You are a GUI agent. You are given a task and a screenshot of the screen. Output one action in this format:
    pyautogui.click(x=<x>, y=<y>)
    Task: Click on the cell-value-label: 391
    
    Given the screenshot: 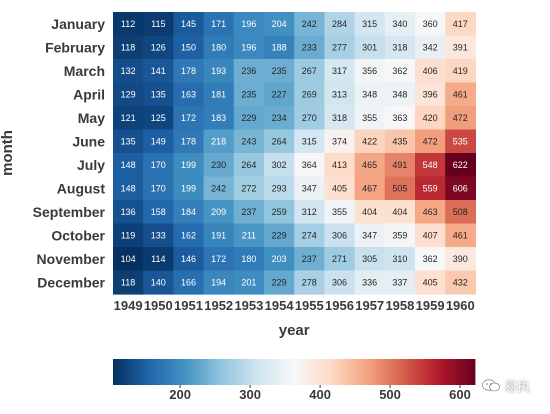 What is the action you would take?
    pyautogui.click(x=460, y=47)
    